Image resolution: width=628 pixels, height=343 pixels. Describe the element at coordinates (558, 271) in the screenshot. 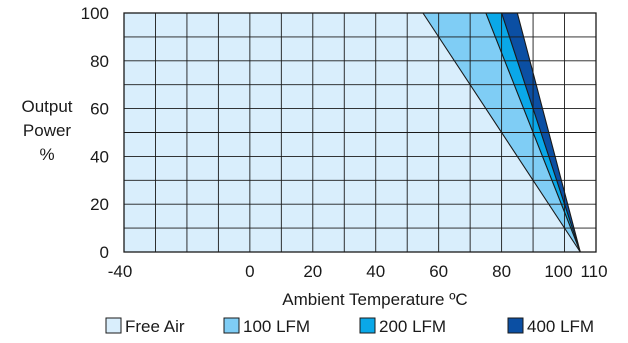

I see `x-tick-label: 100` at that location.